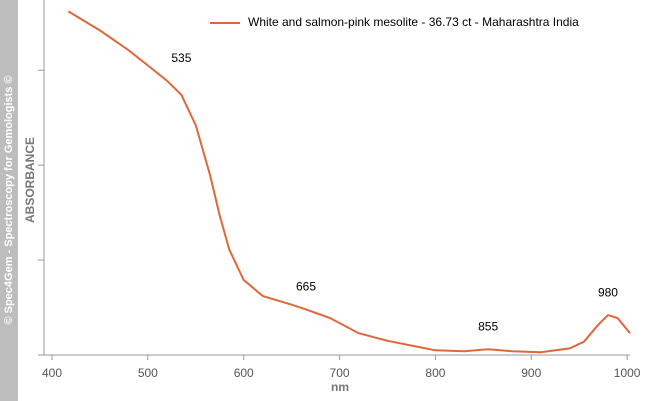  I want to click on peak-label: 665, so click(306, 287).